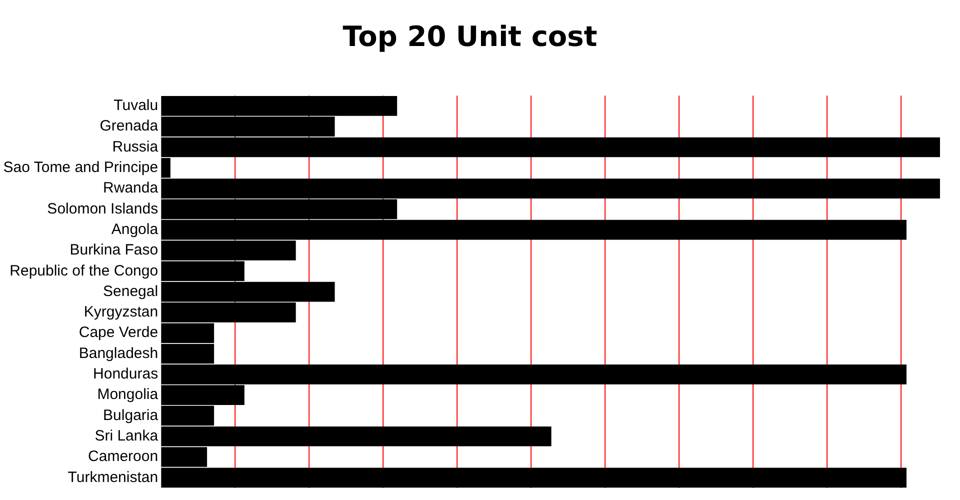 This screenshot has height=500, width=960. What do you see at coordinates (128, 395) in the screenshot?
I see `y-tick-label: Mongolia` at bounding box center [128, 395].